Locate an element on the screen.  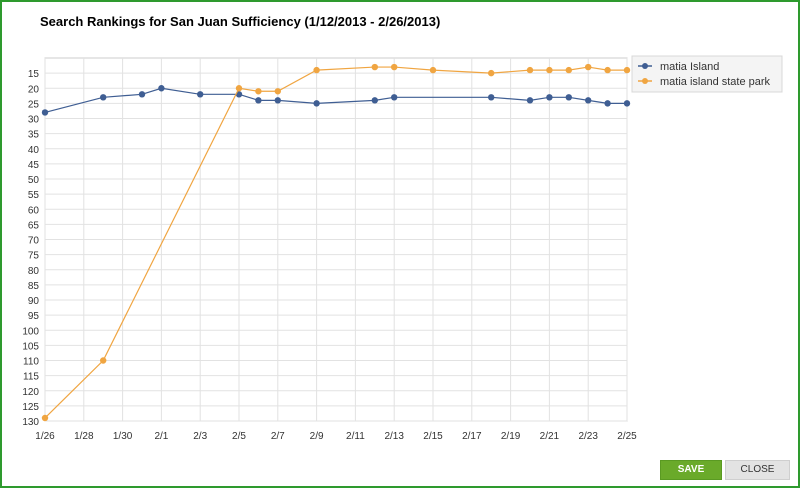
legend-label: matia island state park is located at coordinates (715, 82).